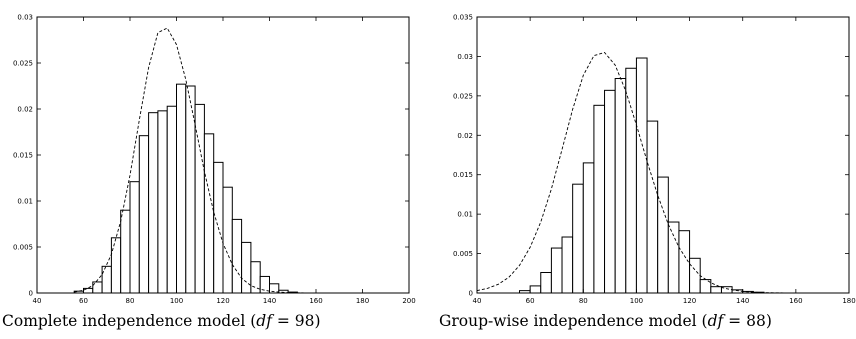 The height and width of the screenshot is (339, 856). What do you see at coordinates (408, 301) in the screenshot?
I see `x-tick-label: 200` at bounding box center [408, 301].